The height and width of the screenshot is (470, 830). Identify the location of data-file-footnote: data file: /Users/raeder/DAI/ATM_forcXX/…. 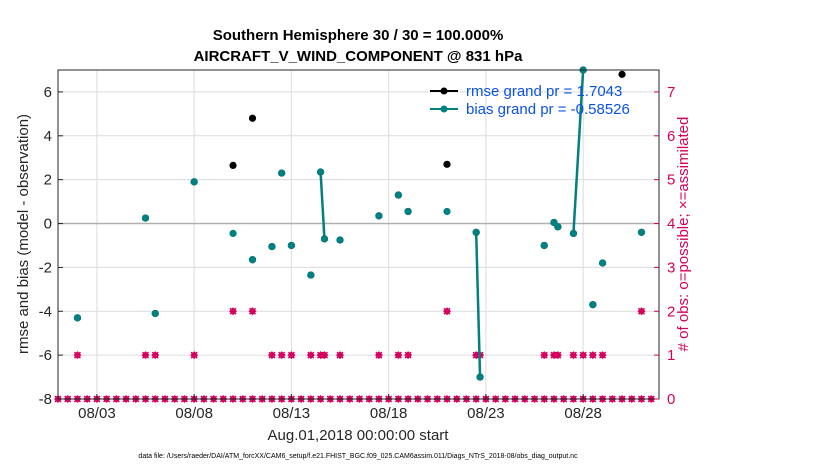
(358, 456).